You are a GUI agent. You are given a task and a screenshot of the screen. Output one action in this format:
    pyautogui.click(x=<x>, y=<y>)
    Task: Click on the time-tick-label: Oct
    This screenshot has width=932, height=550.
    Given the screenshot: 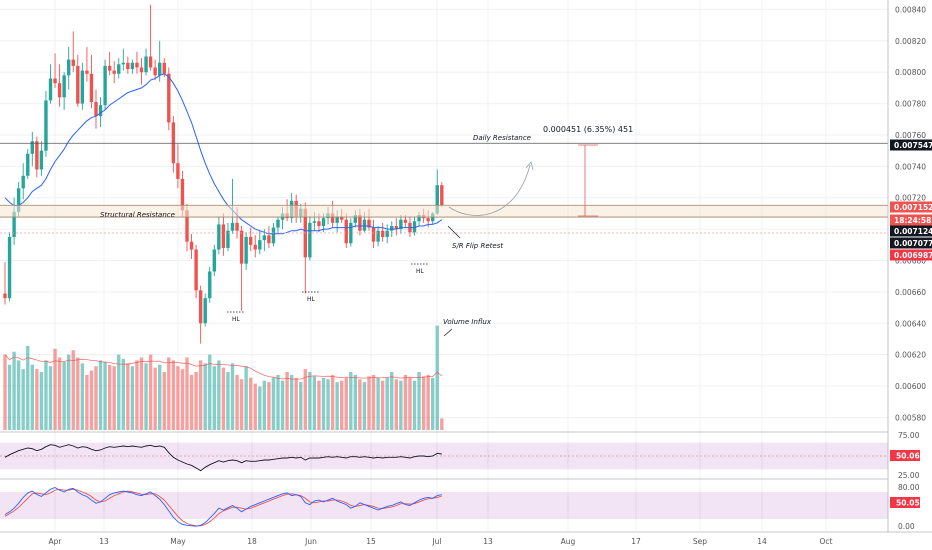 What is the action you would take?
    pyautogui.click(x=826, y=541)
    